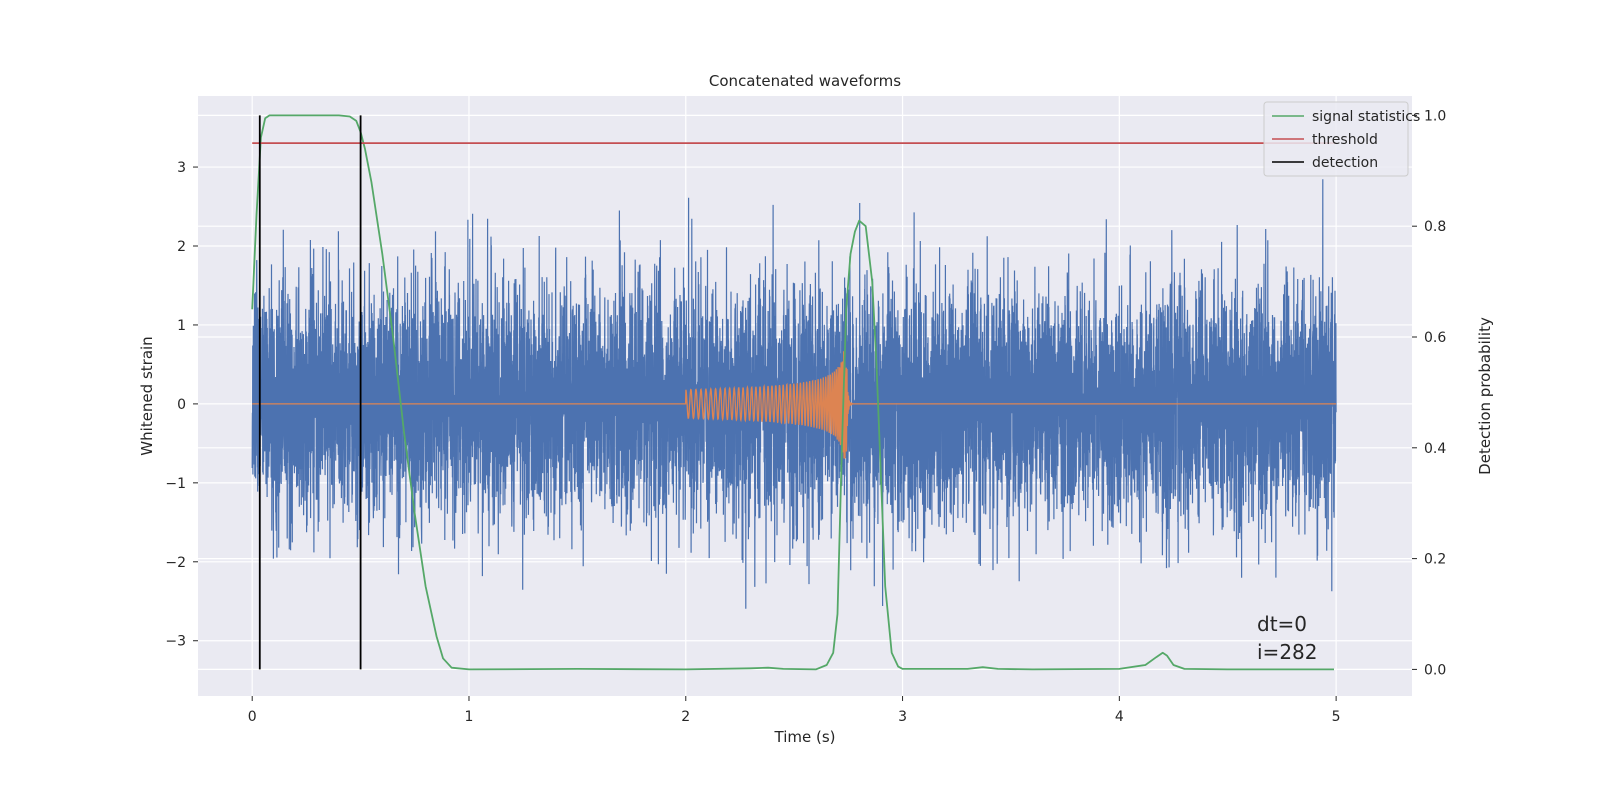 This screenshot has height=800, width=1600. I want to click on left-y-tick-label: −2, so click(175, 563).